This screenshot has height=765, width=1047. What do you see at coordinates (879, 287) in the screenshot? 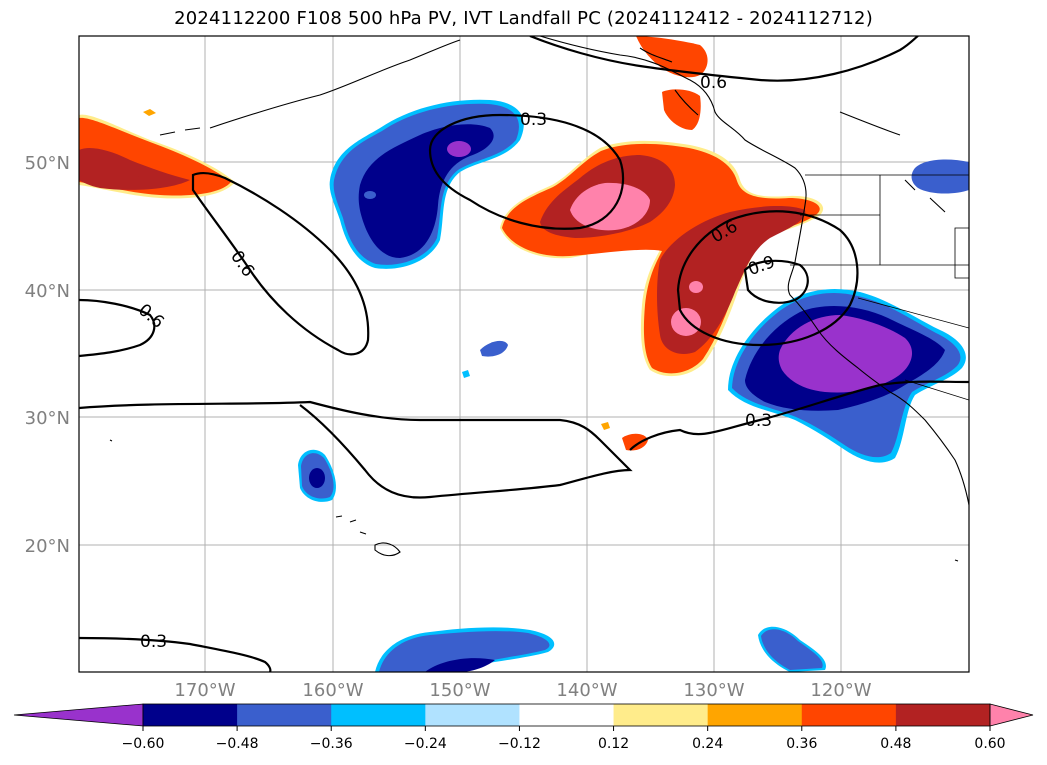
I see `political-borders` at bounding box center [879, 287].